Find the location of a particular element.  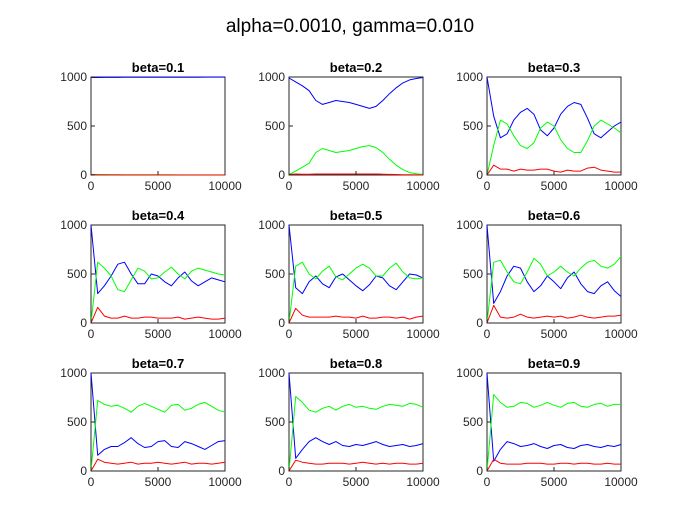

subplot: beta=0.6 0 5000 10000 0 500 1000 is located at coordinates (547, 274).